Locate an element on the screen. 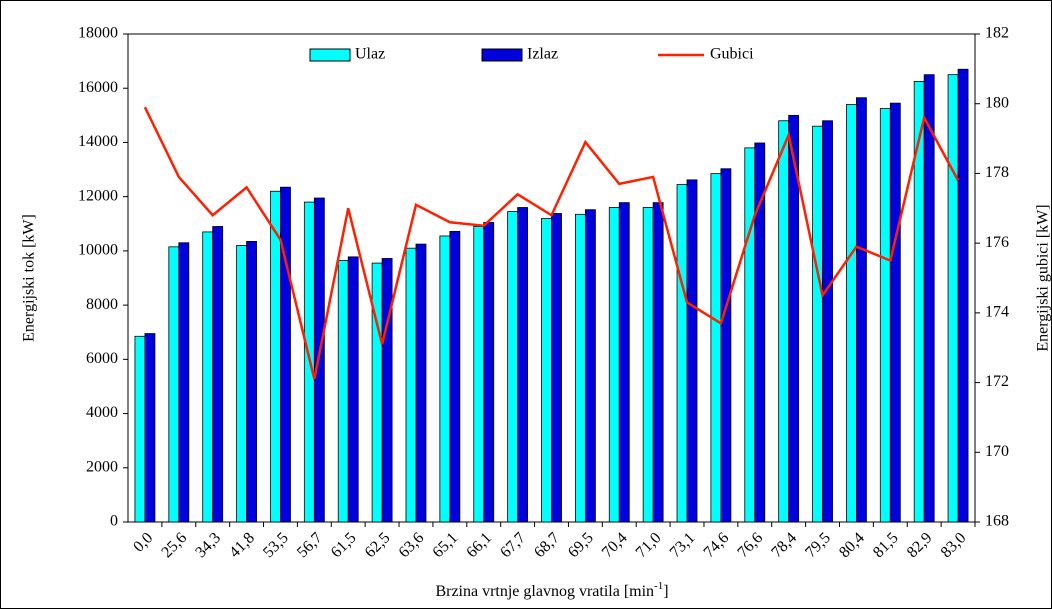  y2-tick-label: 172 is located at coordinates (997, 381).